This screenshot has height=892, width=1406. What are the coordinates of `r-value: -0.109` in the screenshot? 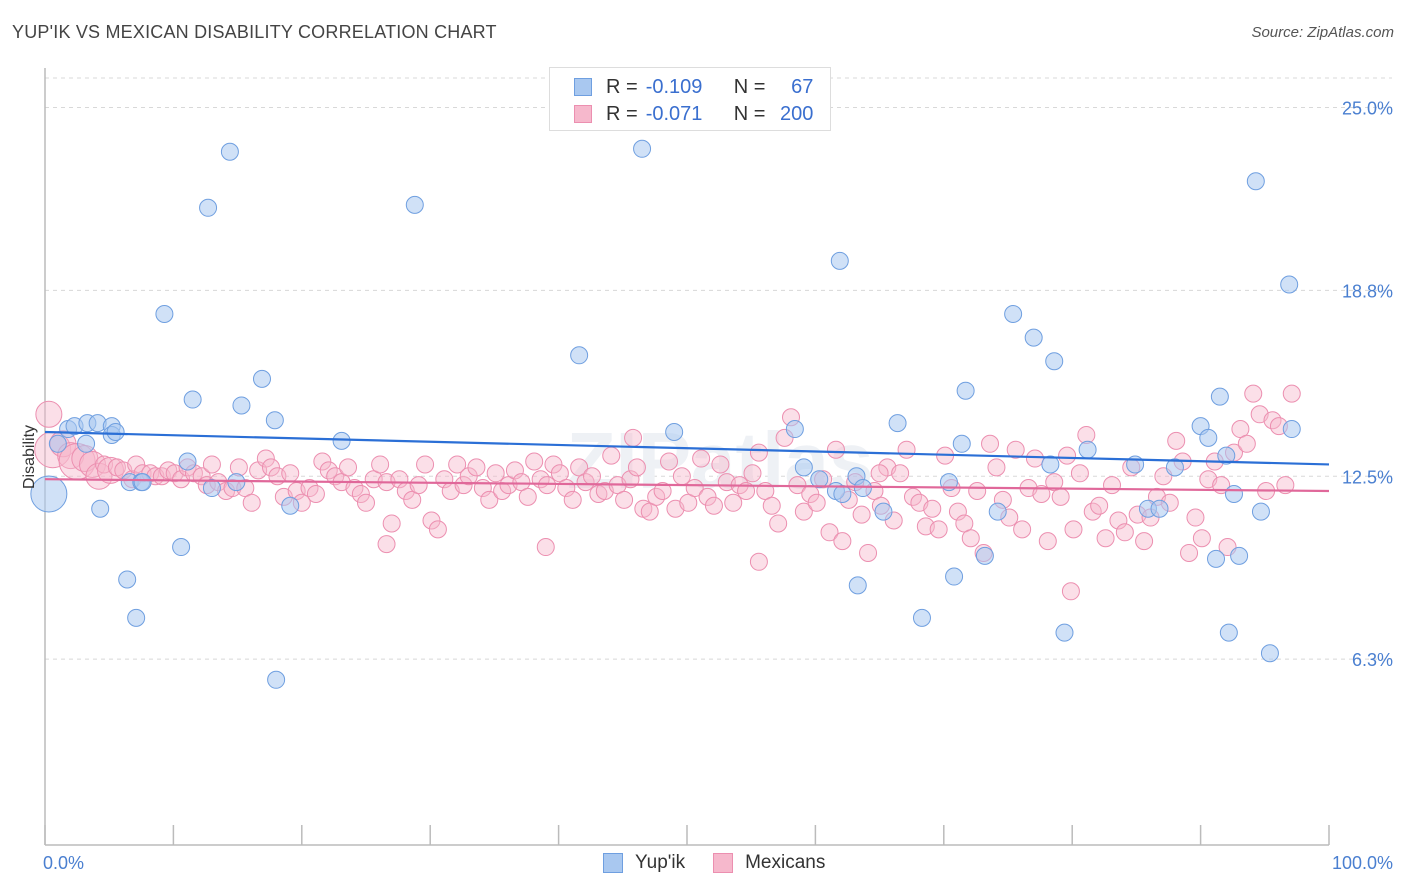 It's located at (674, 86).